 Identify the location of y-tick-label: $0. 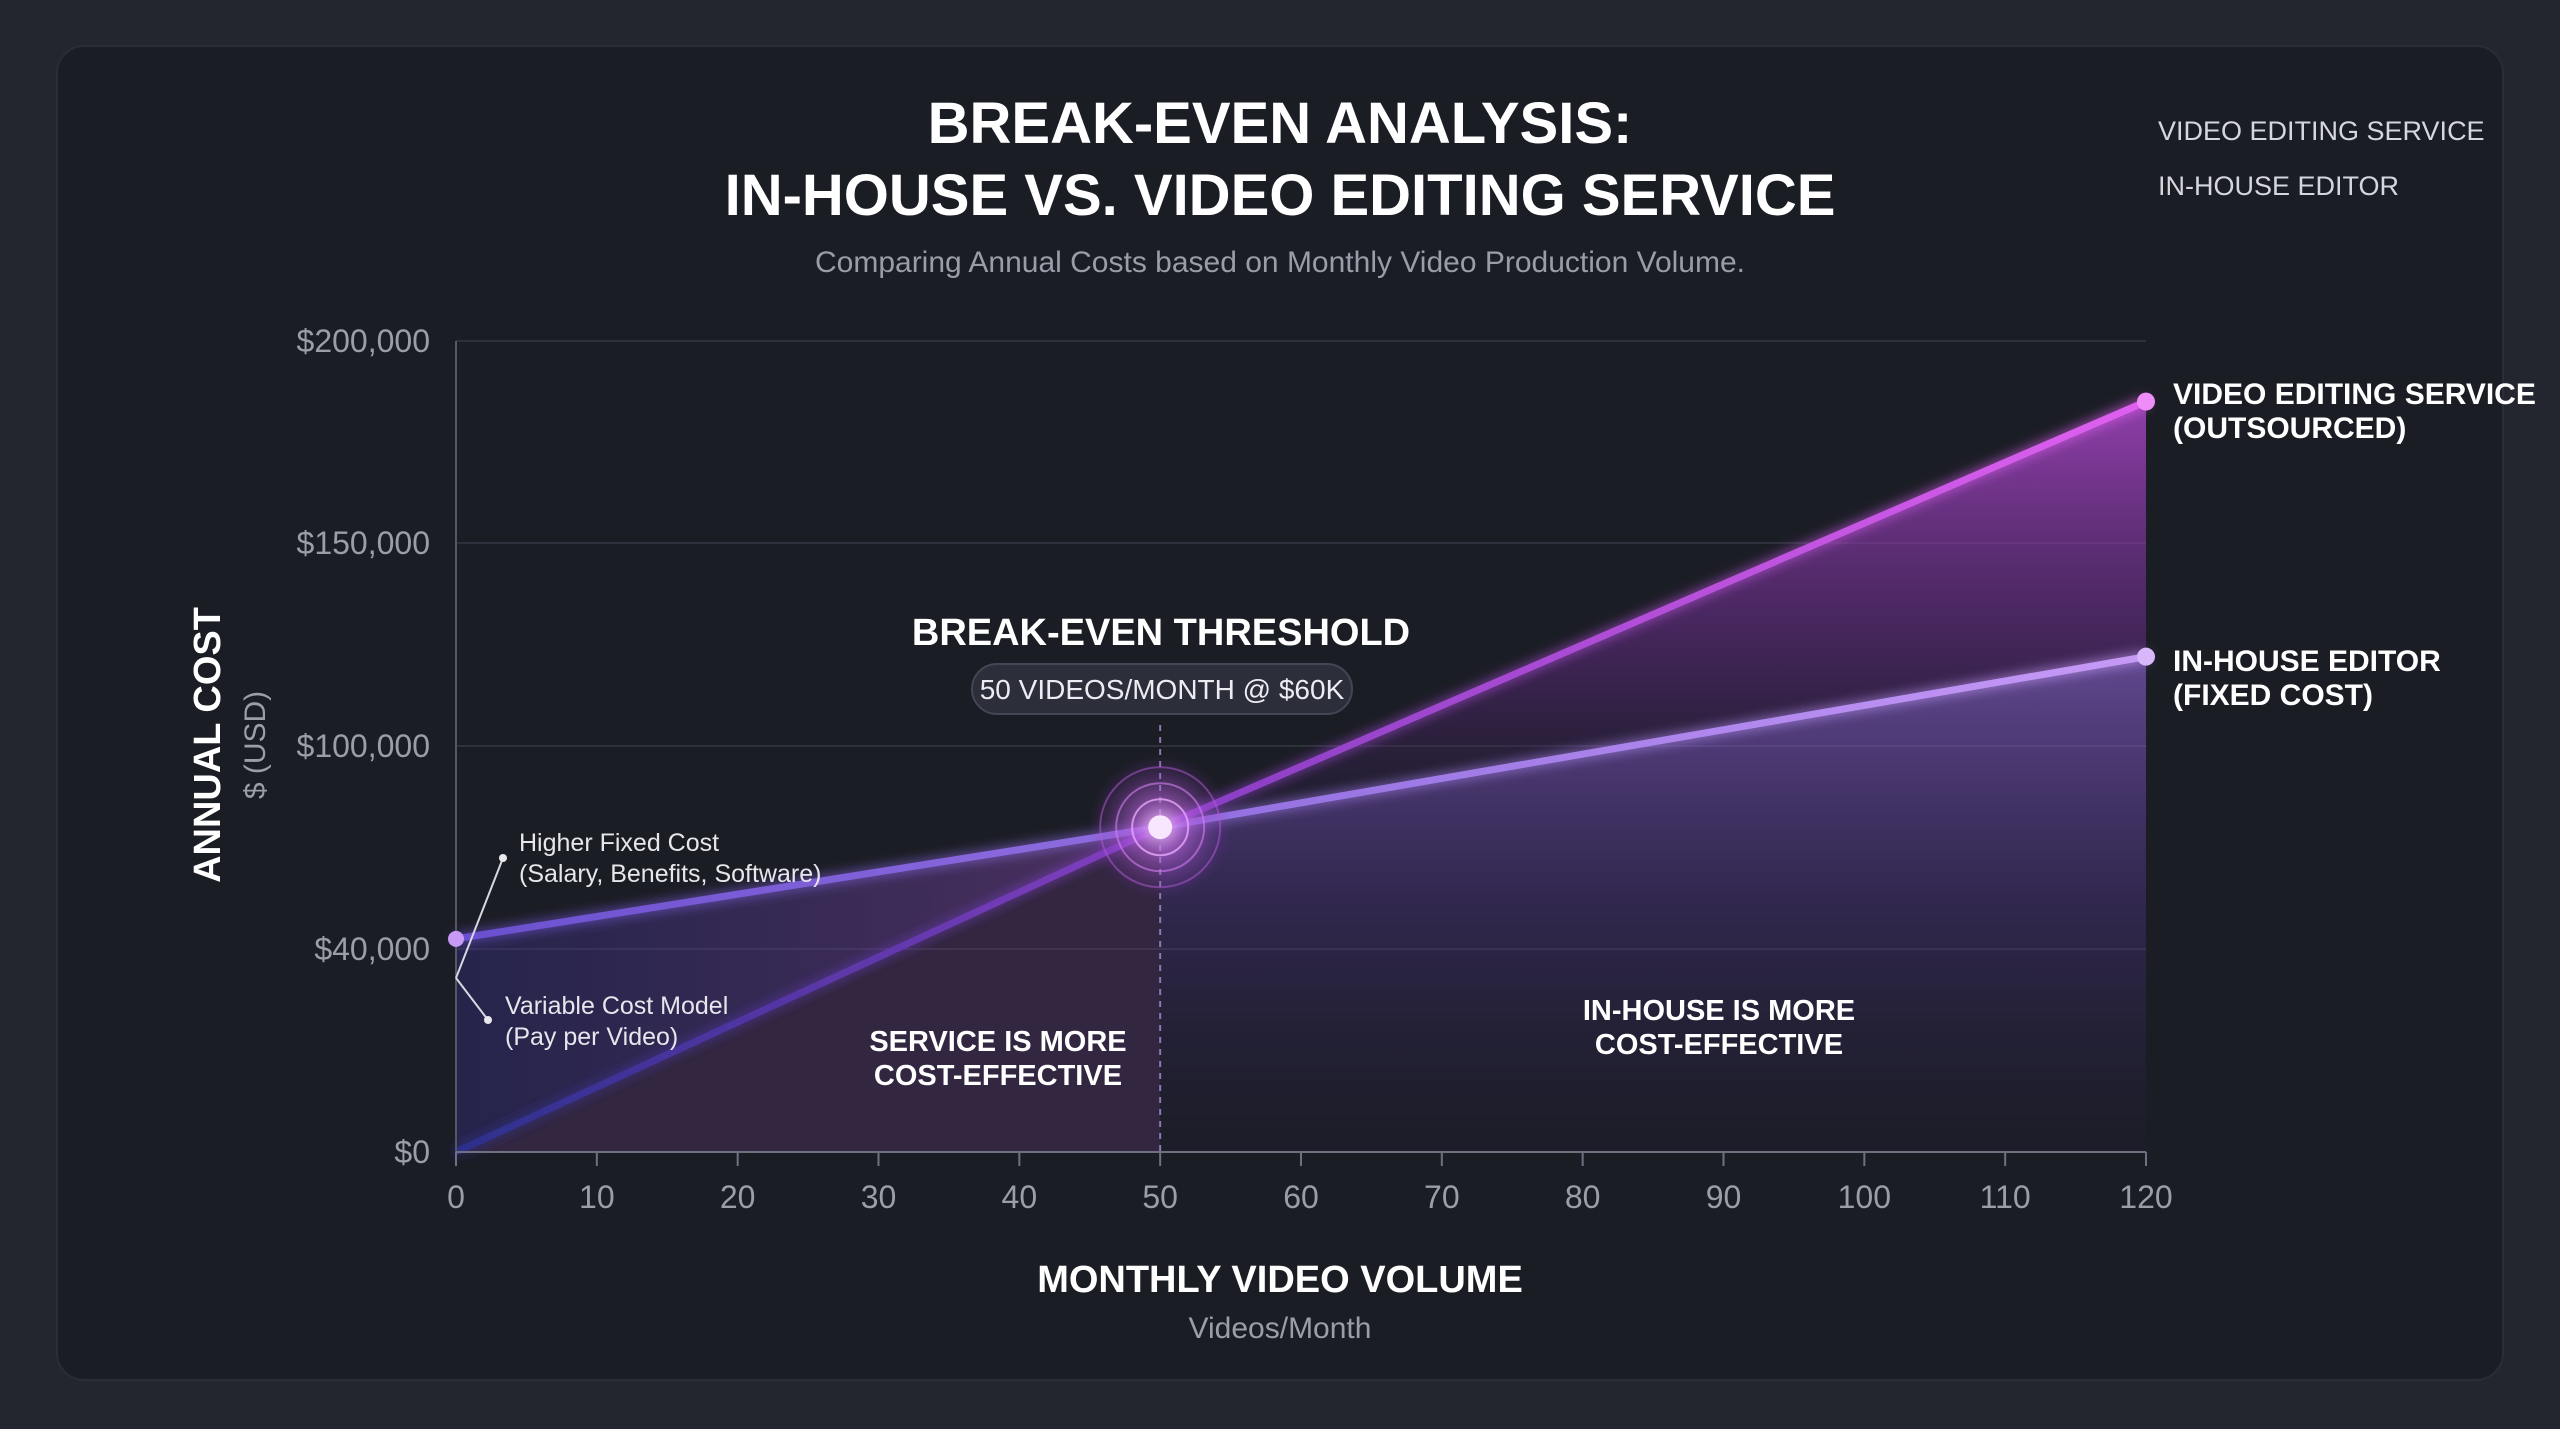
(412, 1152).